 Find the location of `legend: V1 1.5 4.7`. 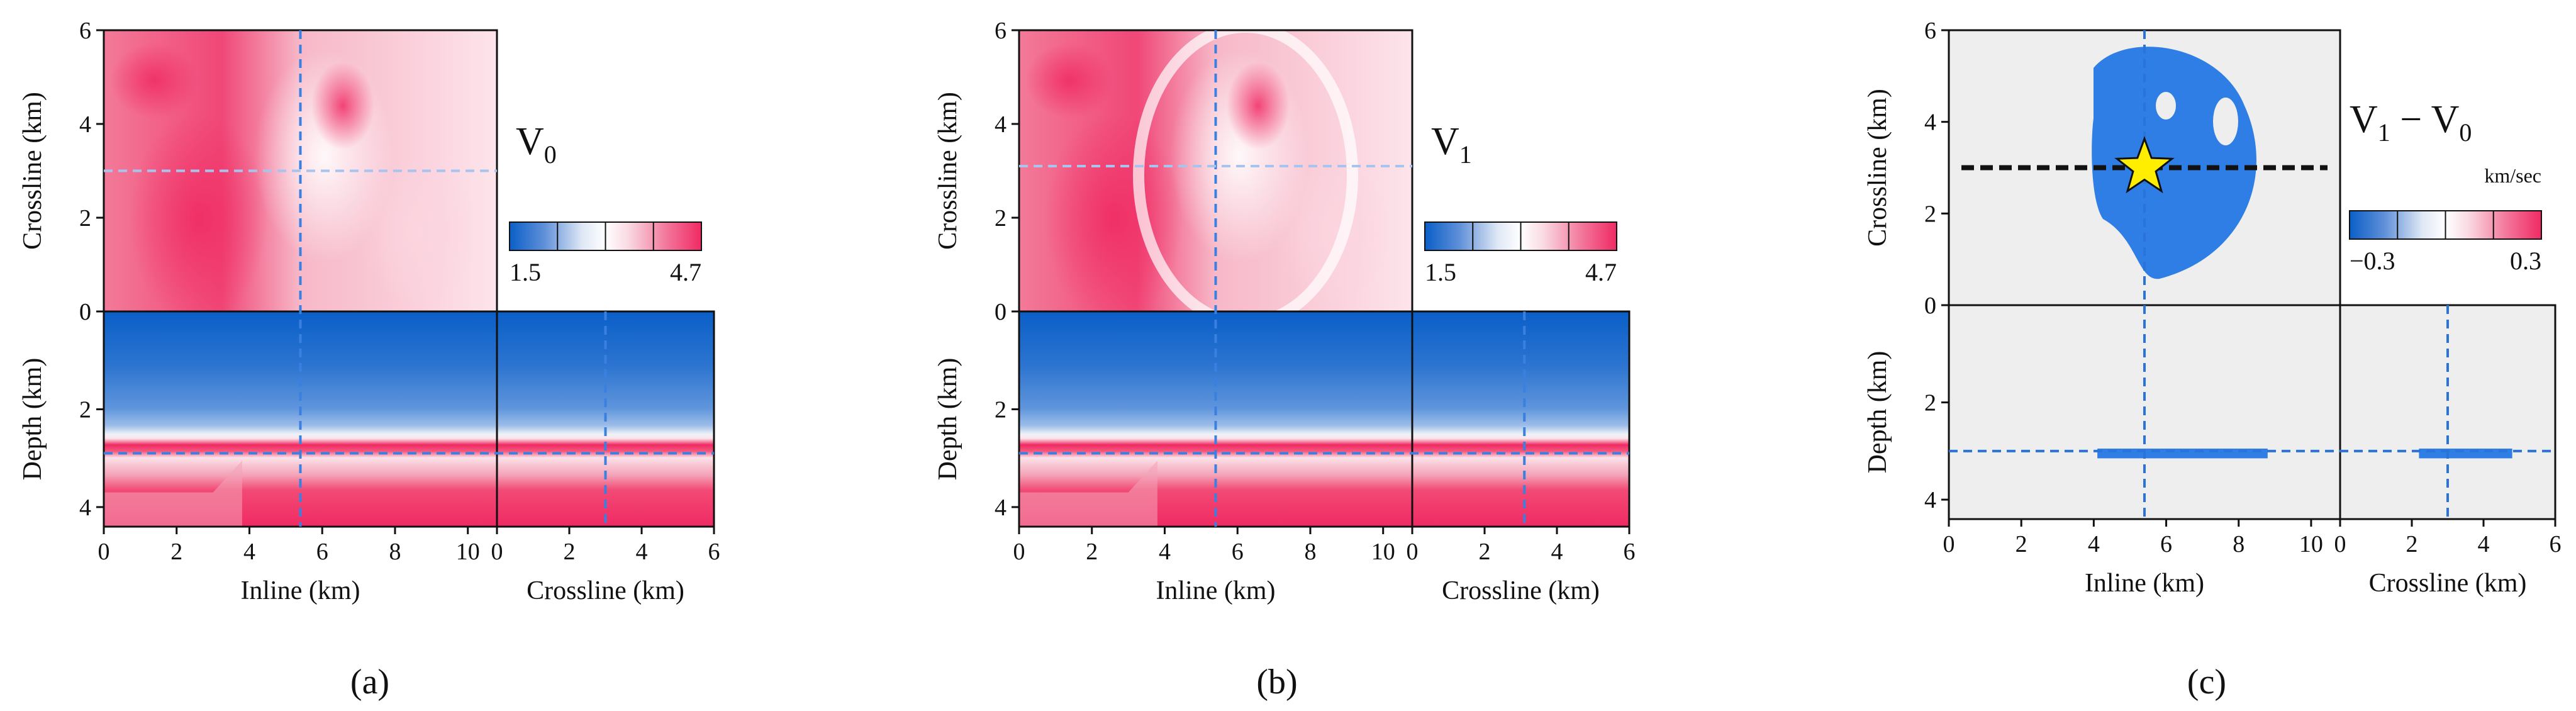

legend: V1 1.5 4.7 is located at coordinates (1520, 203).